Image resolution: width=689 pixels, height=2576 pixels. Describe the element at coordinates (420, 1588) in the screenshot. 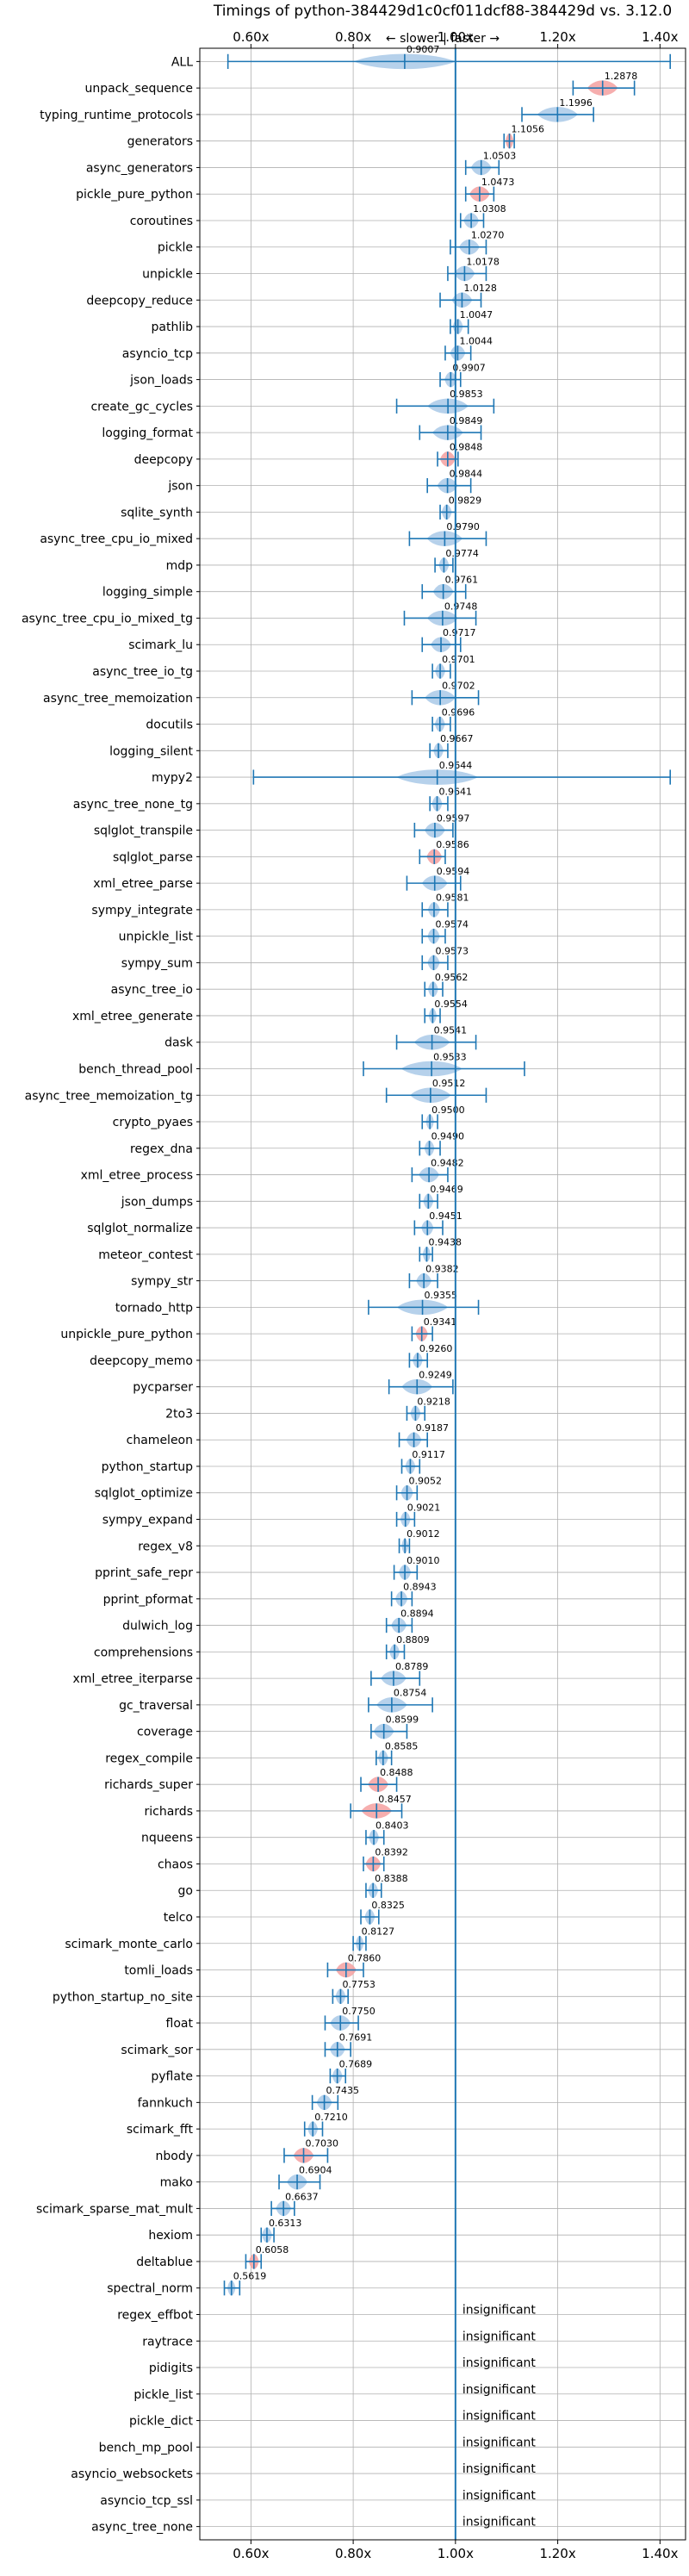

I see `value-label: 0.8943` at that location.